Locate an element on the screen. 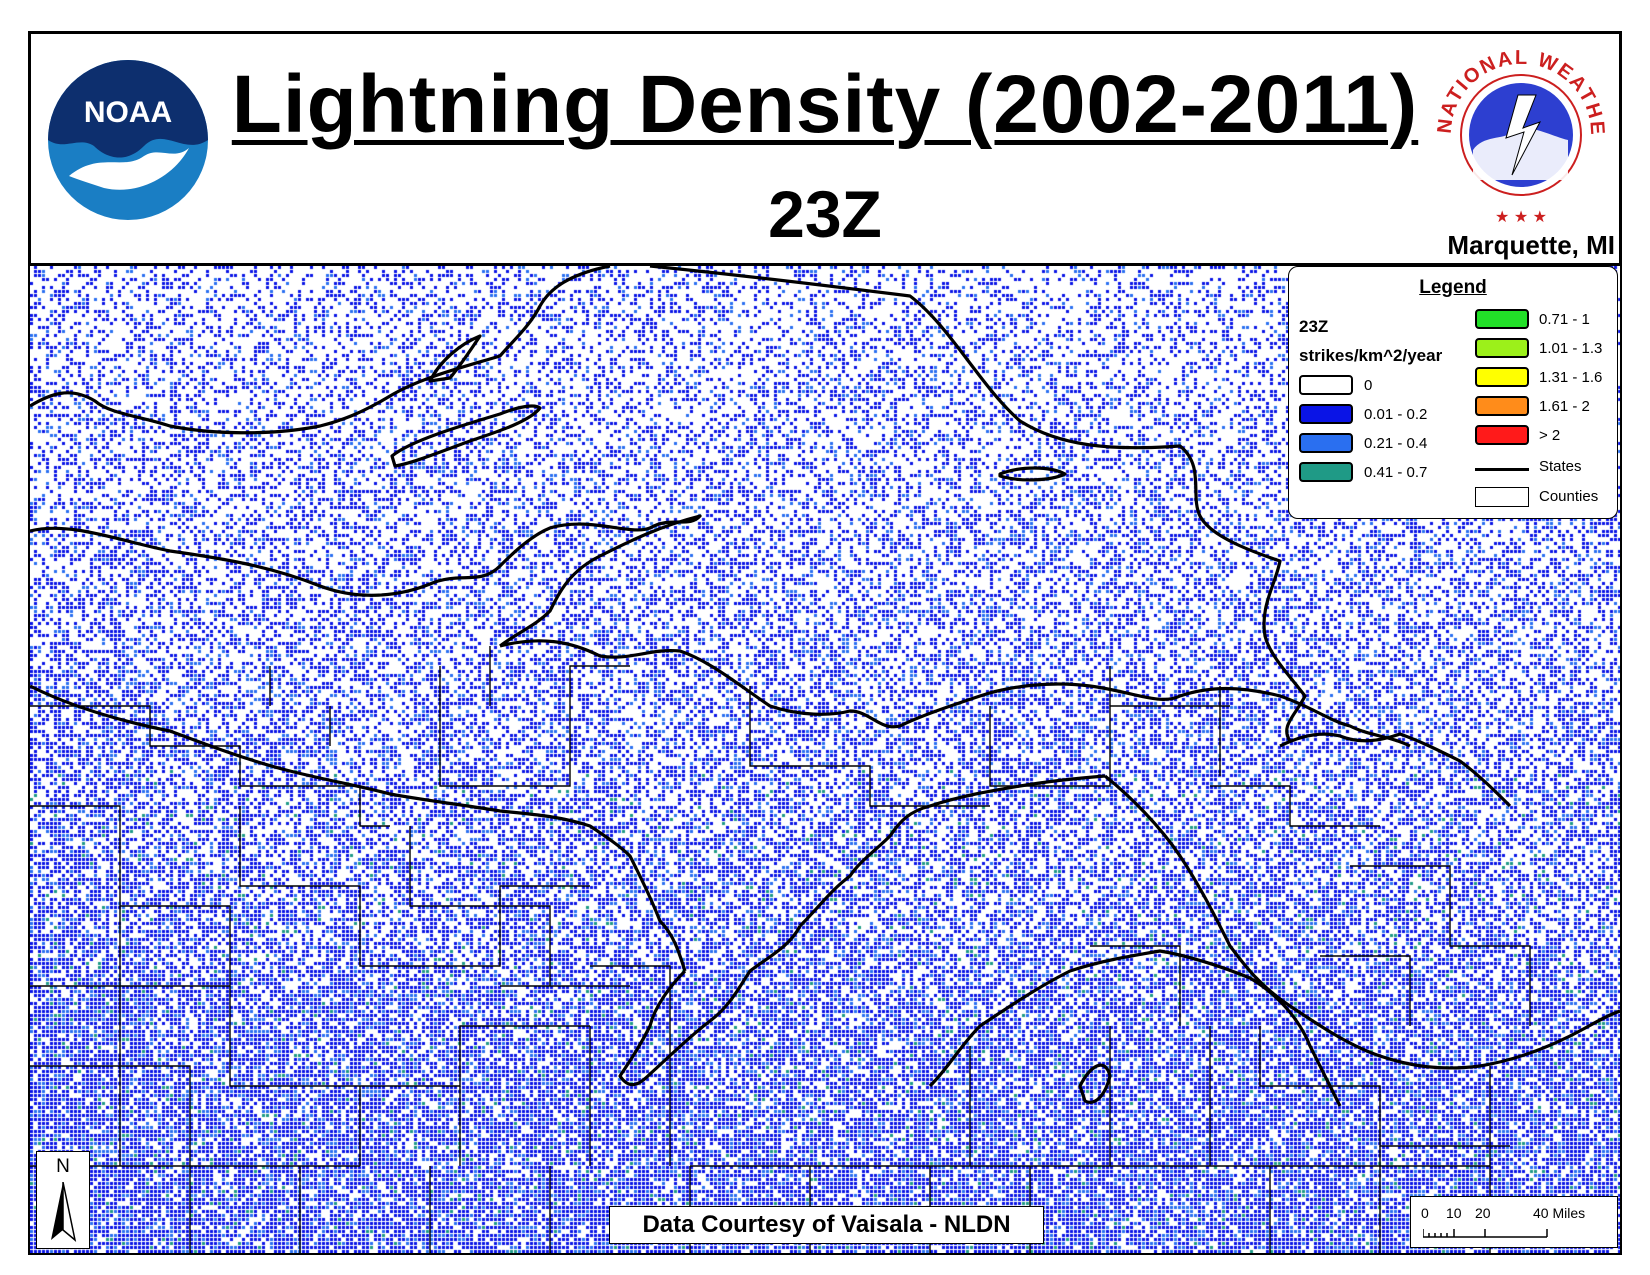  upper-peninsula-north-shore is located at coordinates (955, 693).